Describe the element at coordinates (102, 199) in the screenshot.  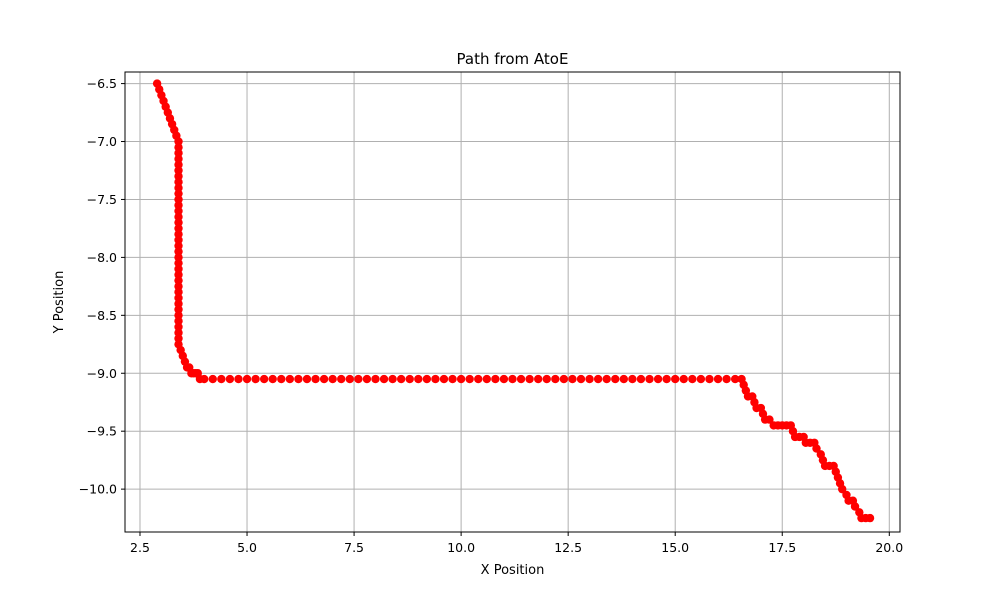
I see `y-tick-label: −7.5` at that location.